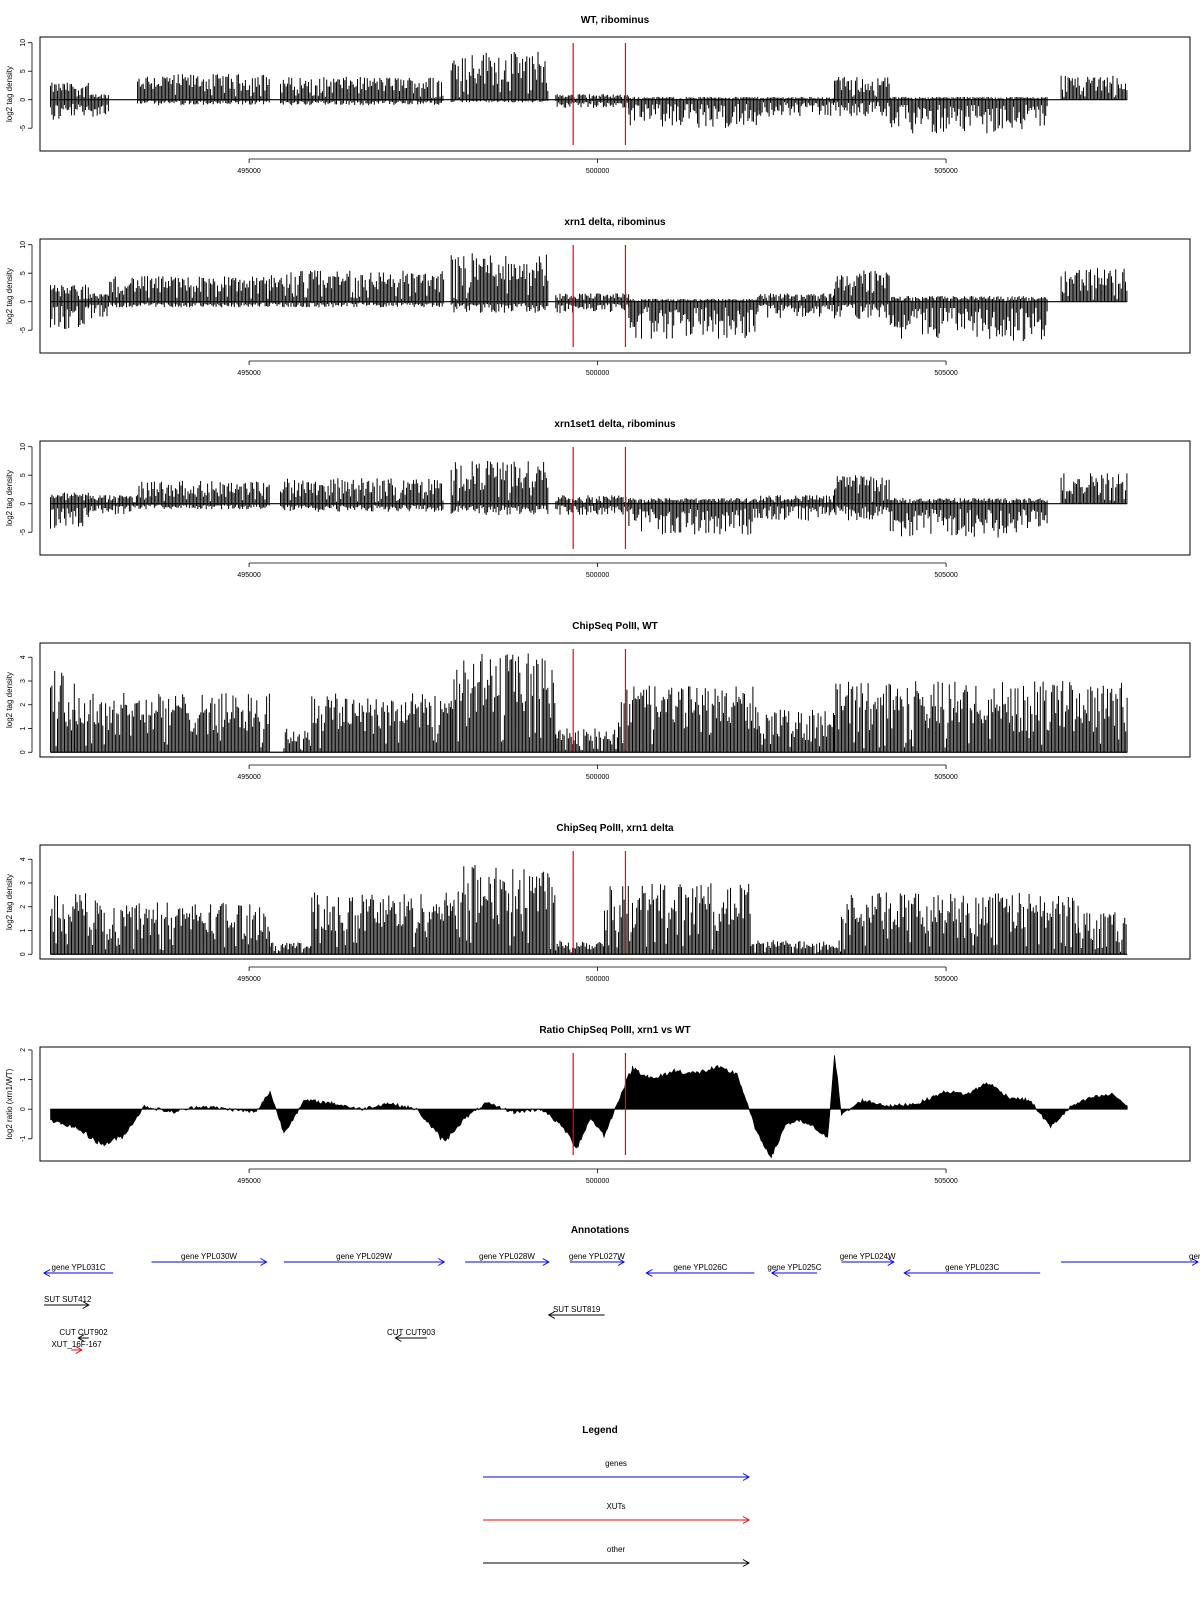 This screenshot has width=1200, height=1600. Describe the element at coordinates (411, 1332) in the screenshot. I see `feature-label: CUT CUT903` at that location.